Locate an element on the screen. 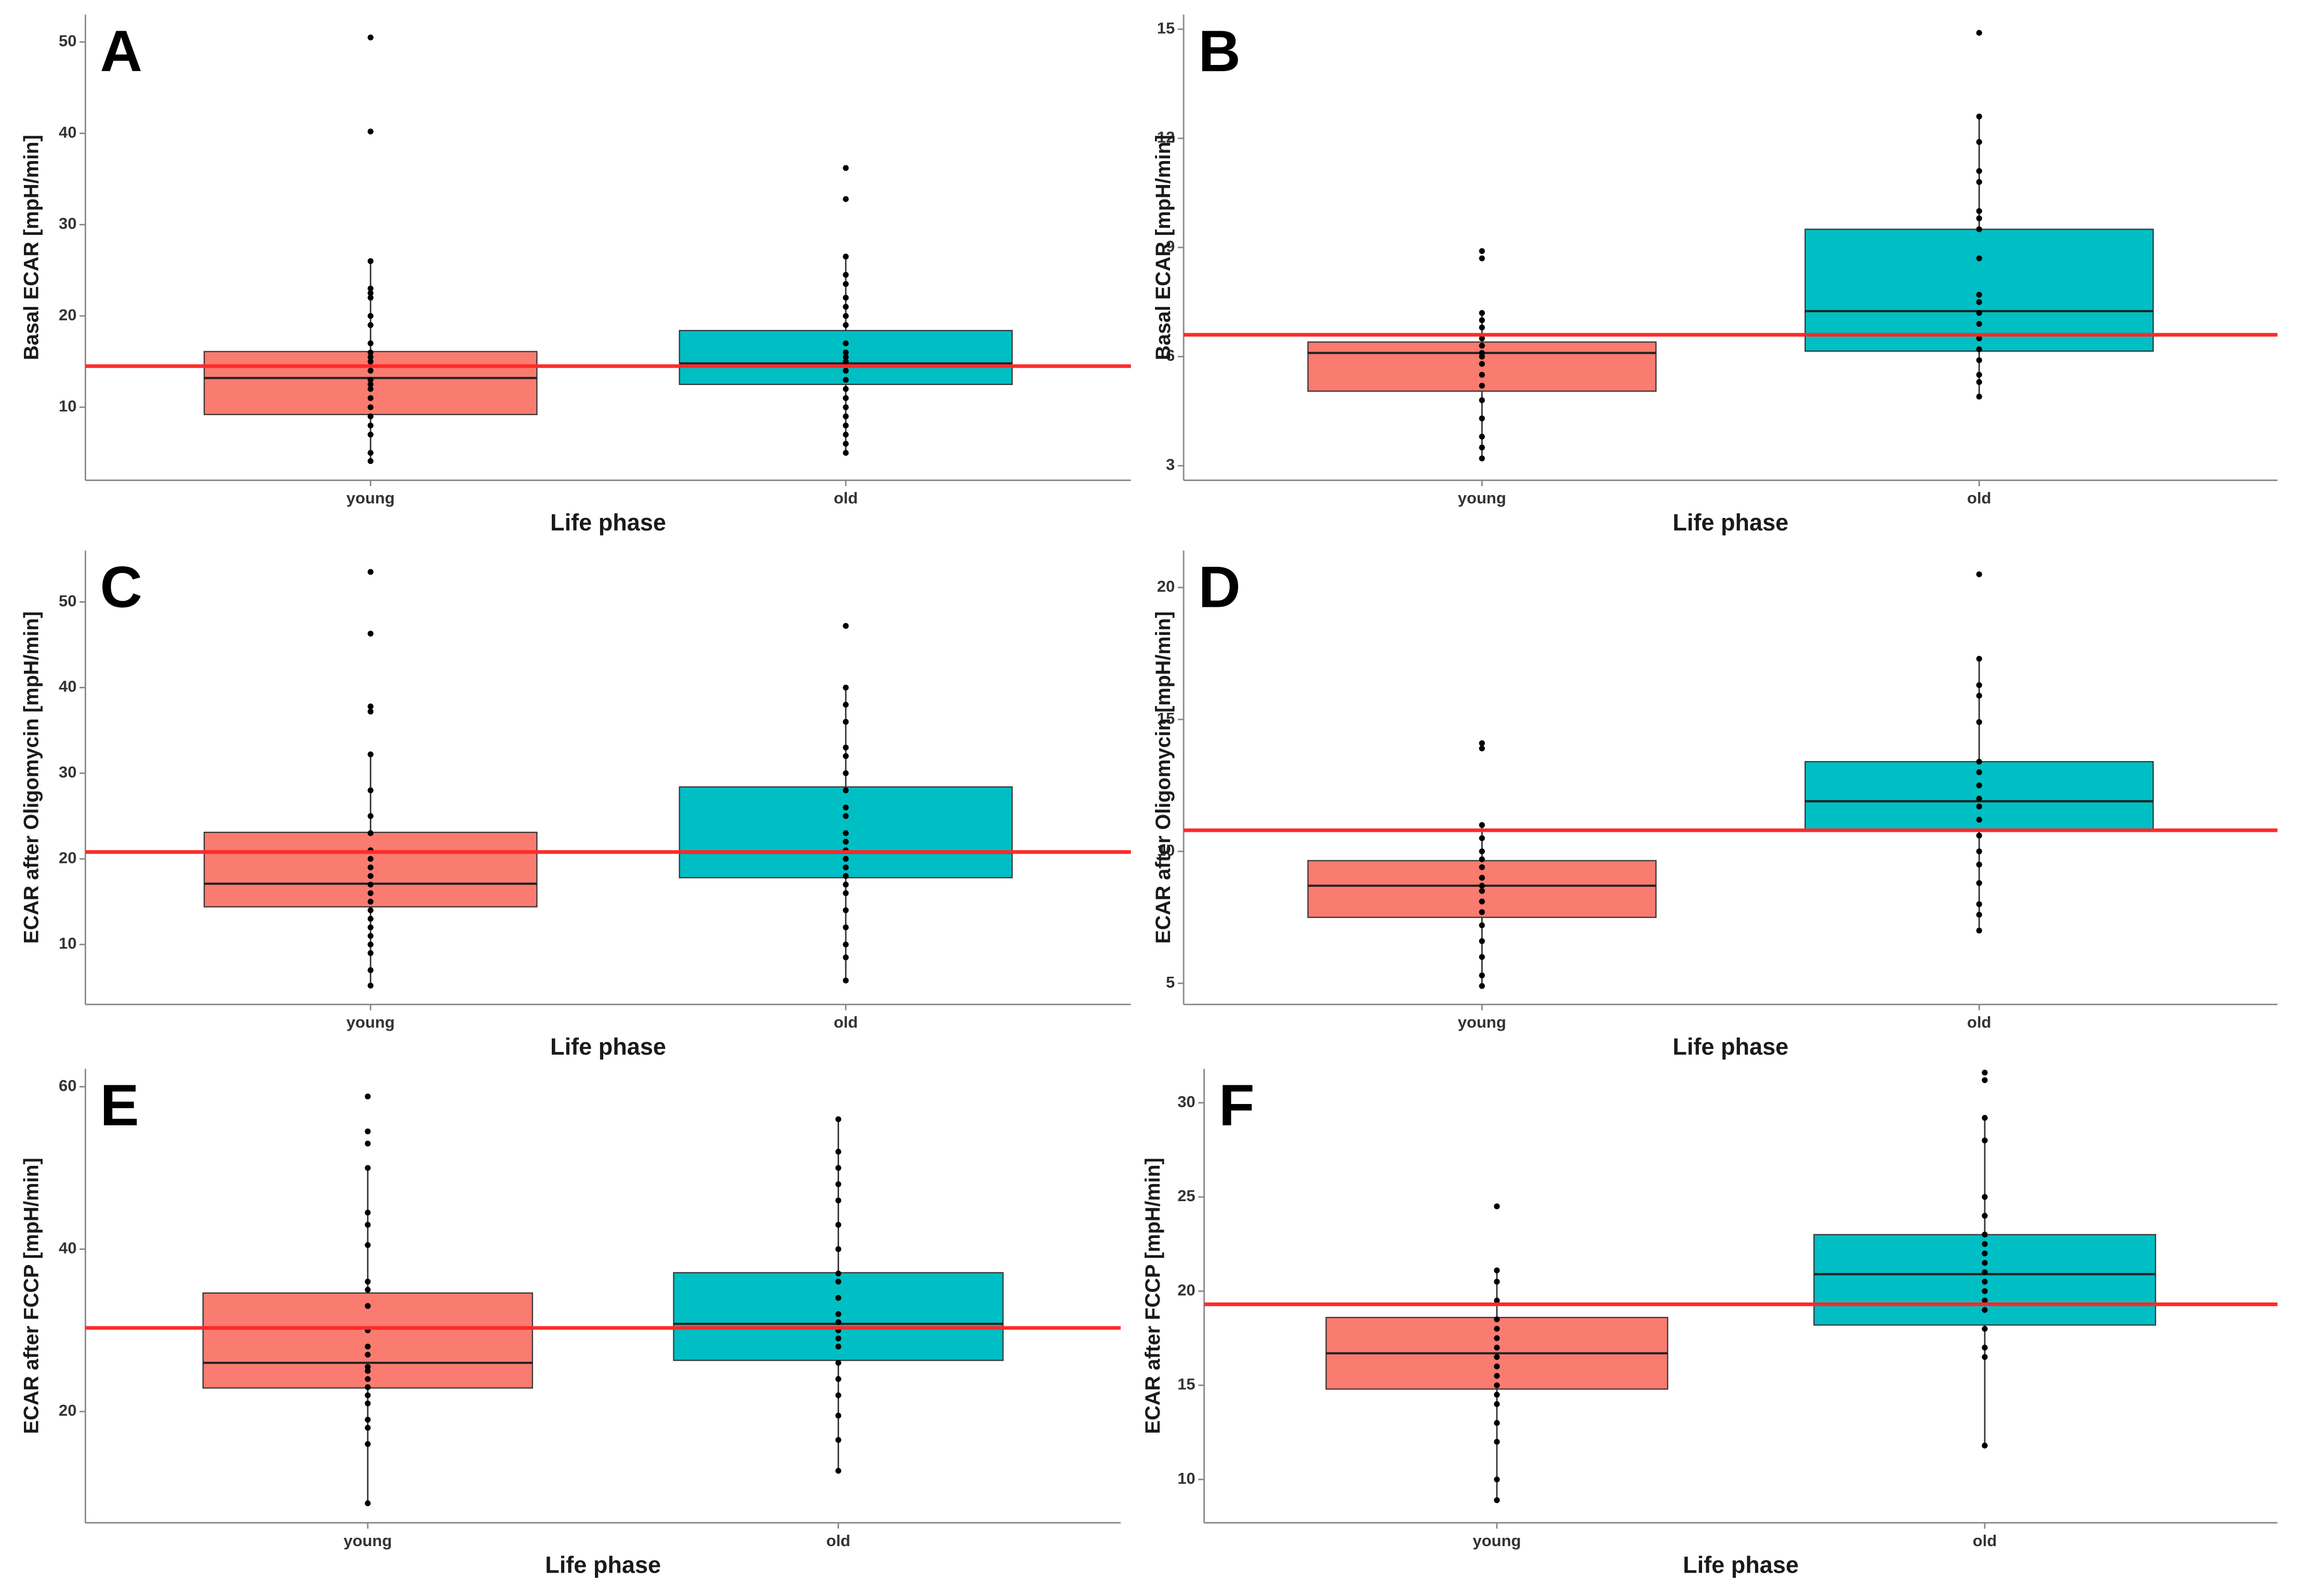 This screenshot has width=2297, height=1596. box is located at coordinates (846, 357).